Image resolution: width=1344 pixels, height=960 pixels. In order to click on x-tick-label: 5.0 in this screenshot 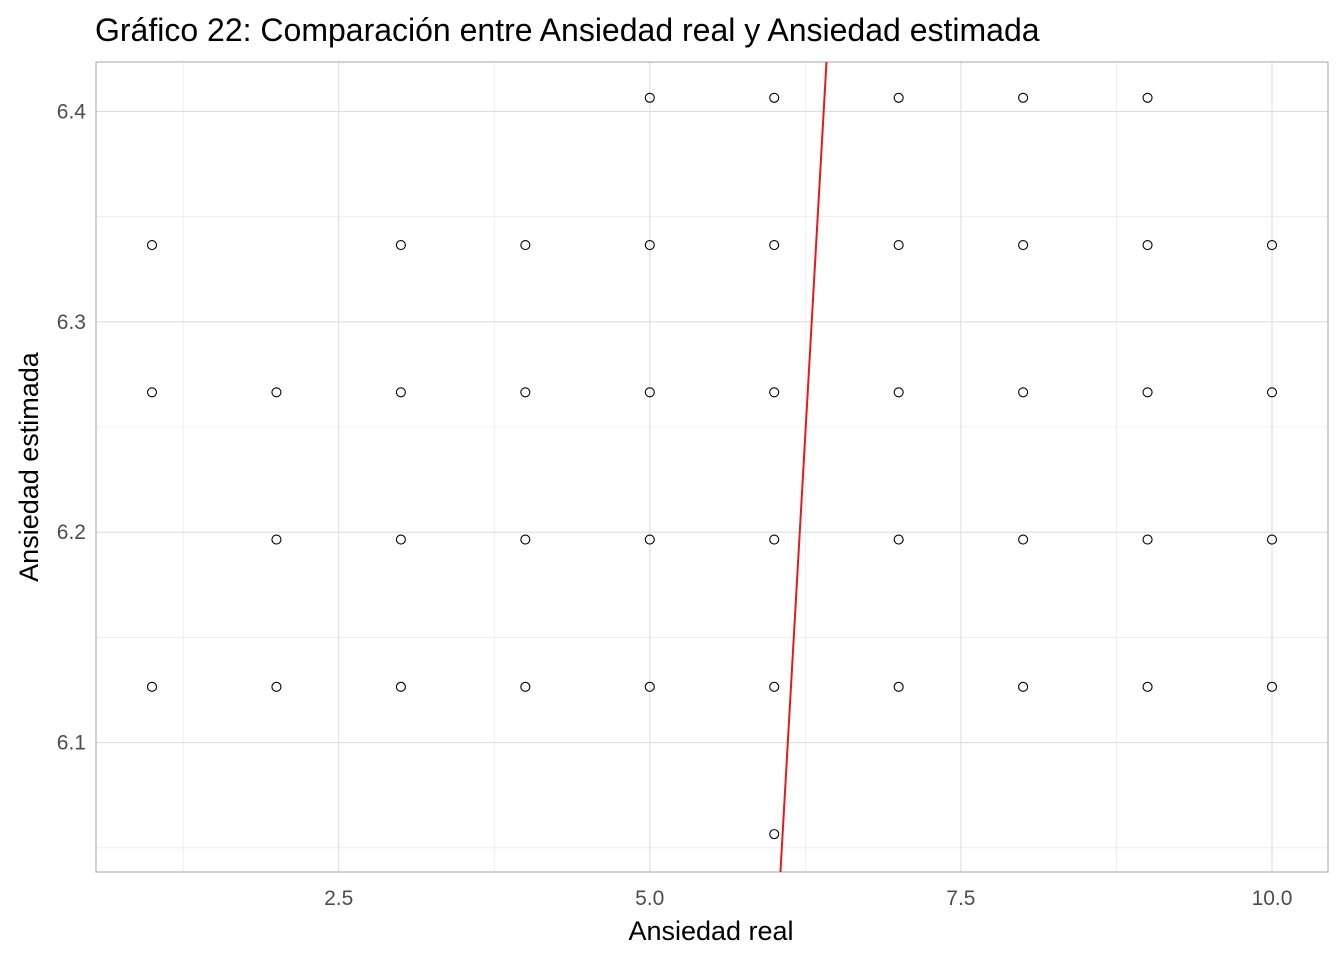, I will do `click(649, 898)`.